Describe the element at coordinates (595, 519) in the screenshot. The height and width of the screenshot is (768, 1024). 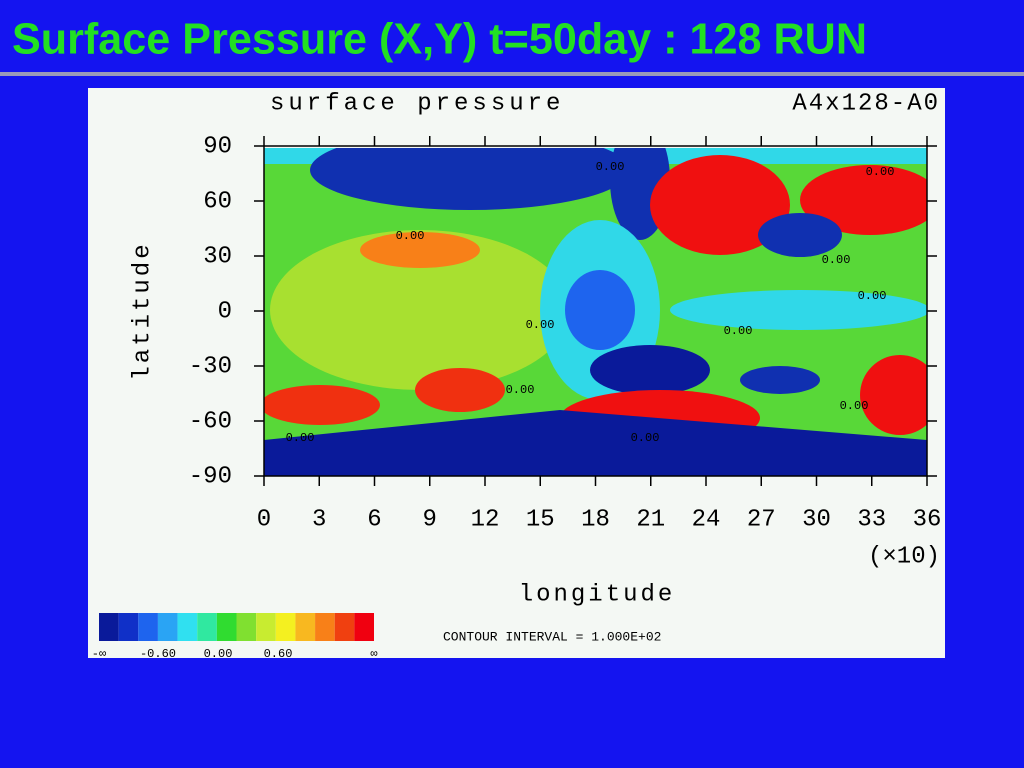
I see `x-tick-label: 18` at that location.